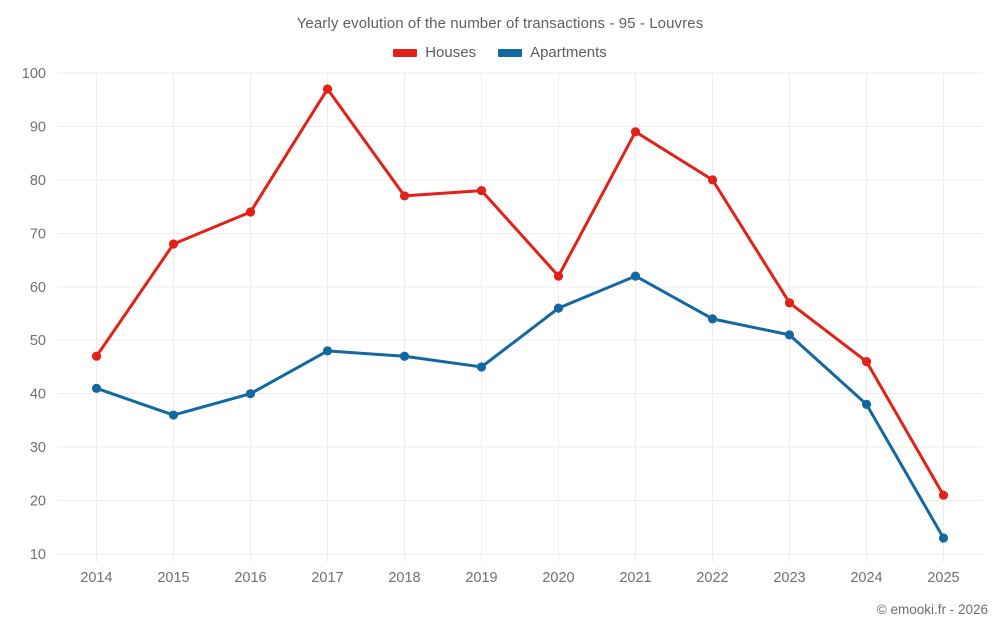 The image size is (1000, 625). What do you see at coordinates (866, 578) in the screenshot?
I see `x-axis-tick-label: 2024` at bounding box center [866, 578].